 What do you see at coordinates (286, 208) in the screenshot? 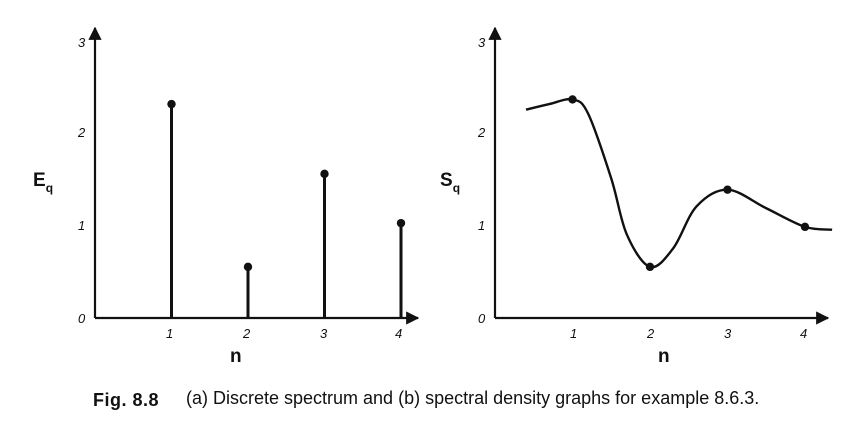
I see `stem-series` at bounding box center [286, 208].